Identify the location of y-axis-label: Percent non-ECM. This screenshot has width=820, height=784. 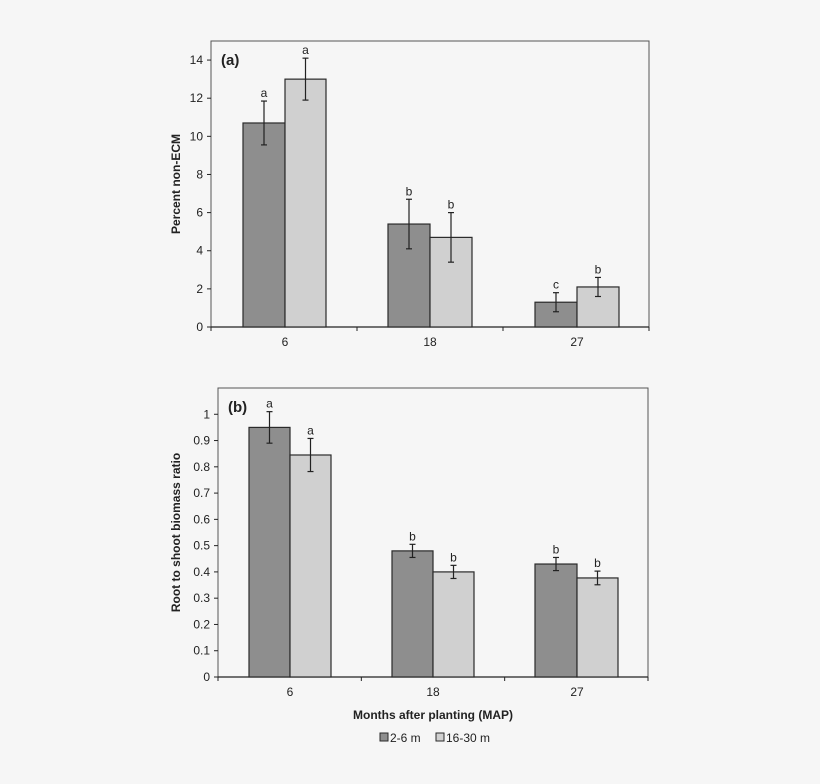
(176, 184).